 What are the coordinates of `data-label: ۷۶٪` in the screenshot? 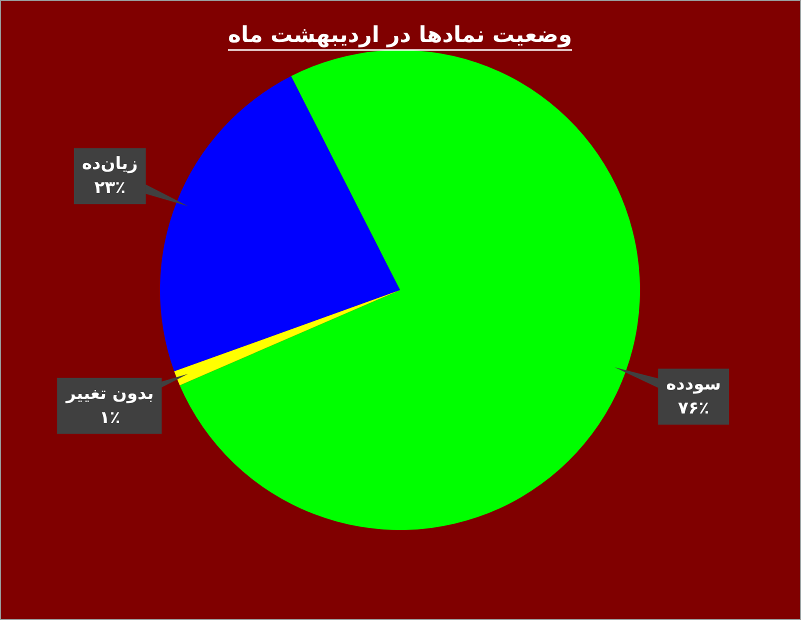 It's located at (694, 408).